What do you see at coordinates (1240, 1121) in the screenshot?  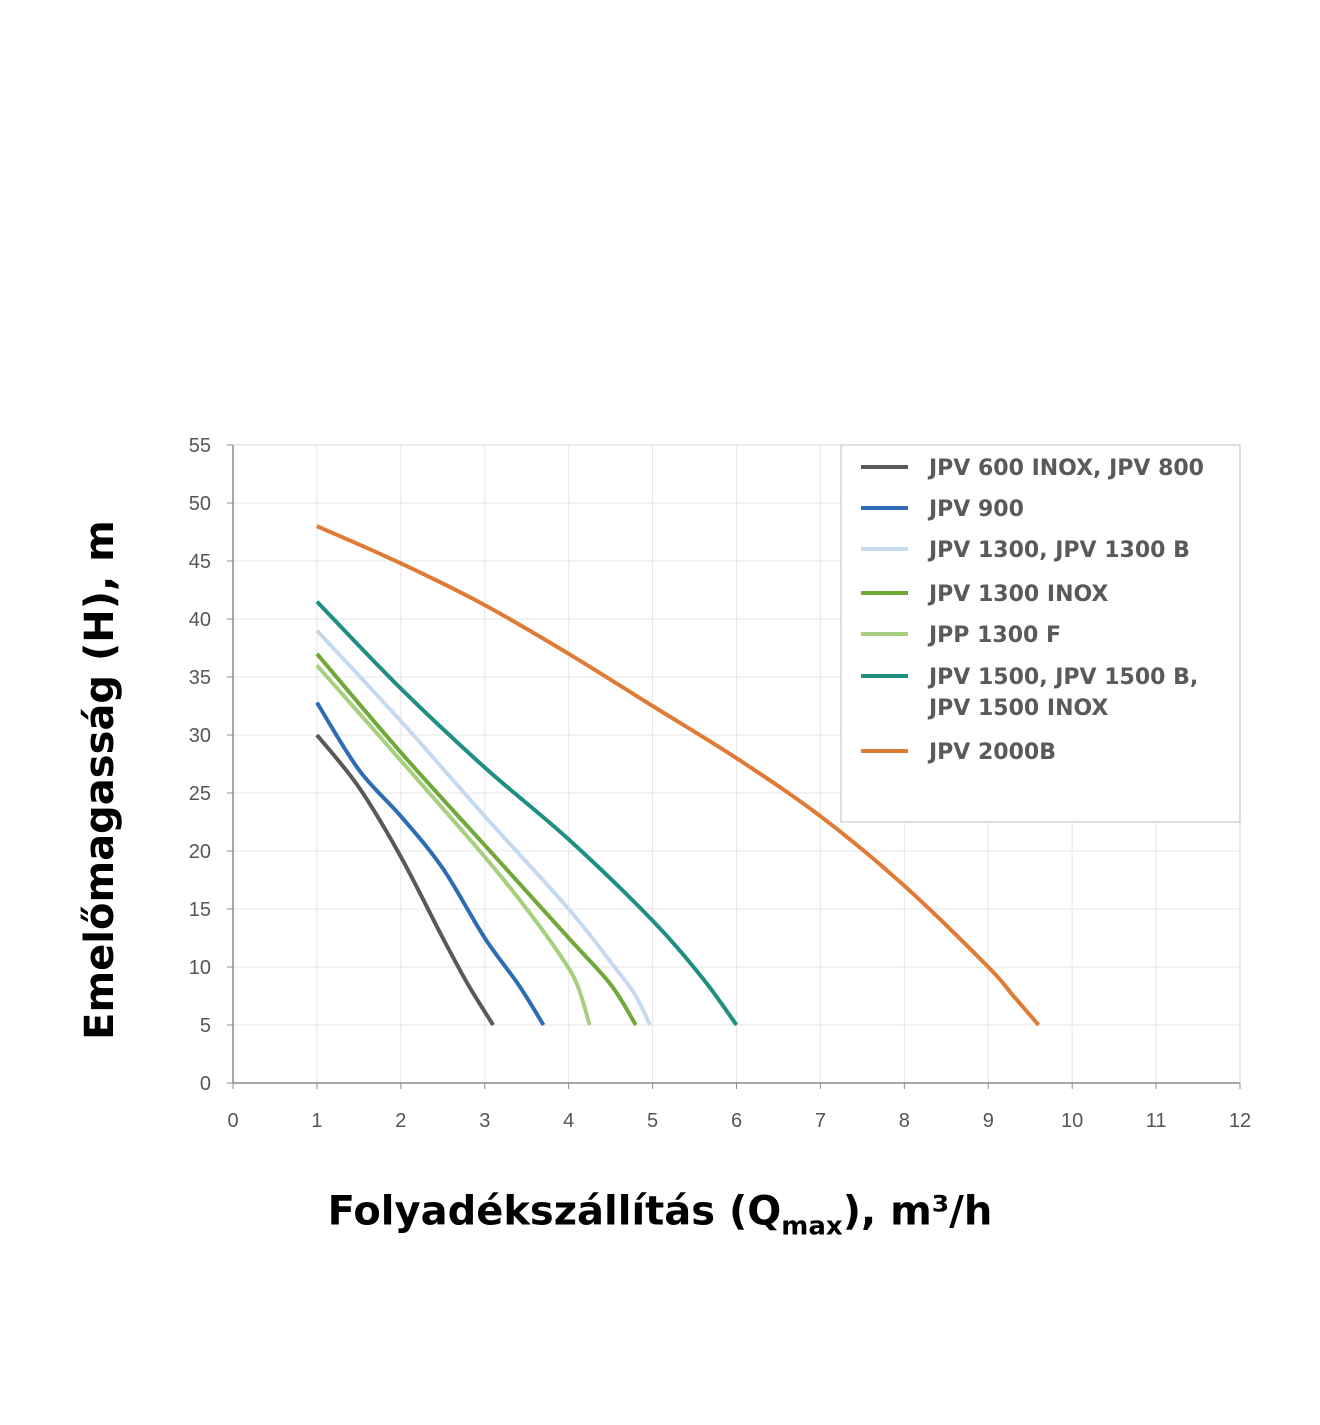 I see `x-tick-label: 12` at bounding box center [1240, 1121].